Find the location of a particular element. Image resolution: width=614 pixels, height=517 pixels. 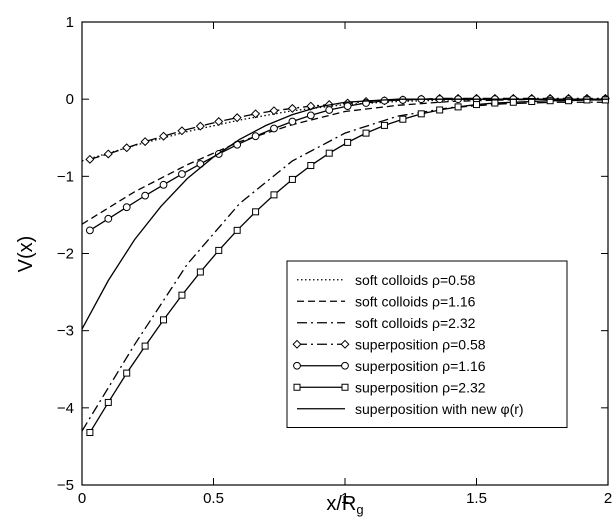

legend-box is located at coordinates (427, 344).